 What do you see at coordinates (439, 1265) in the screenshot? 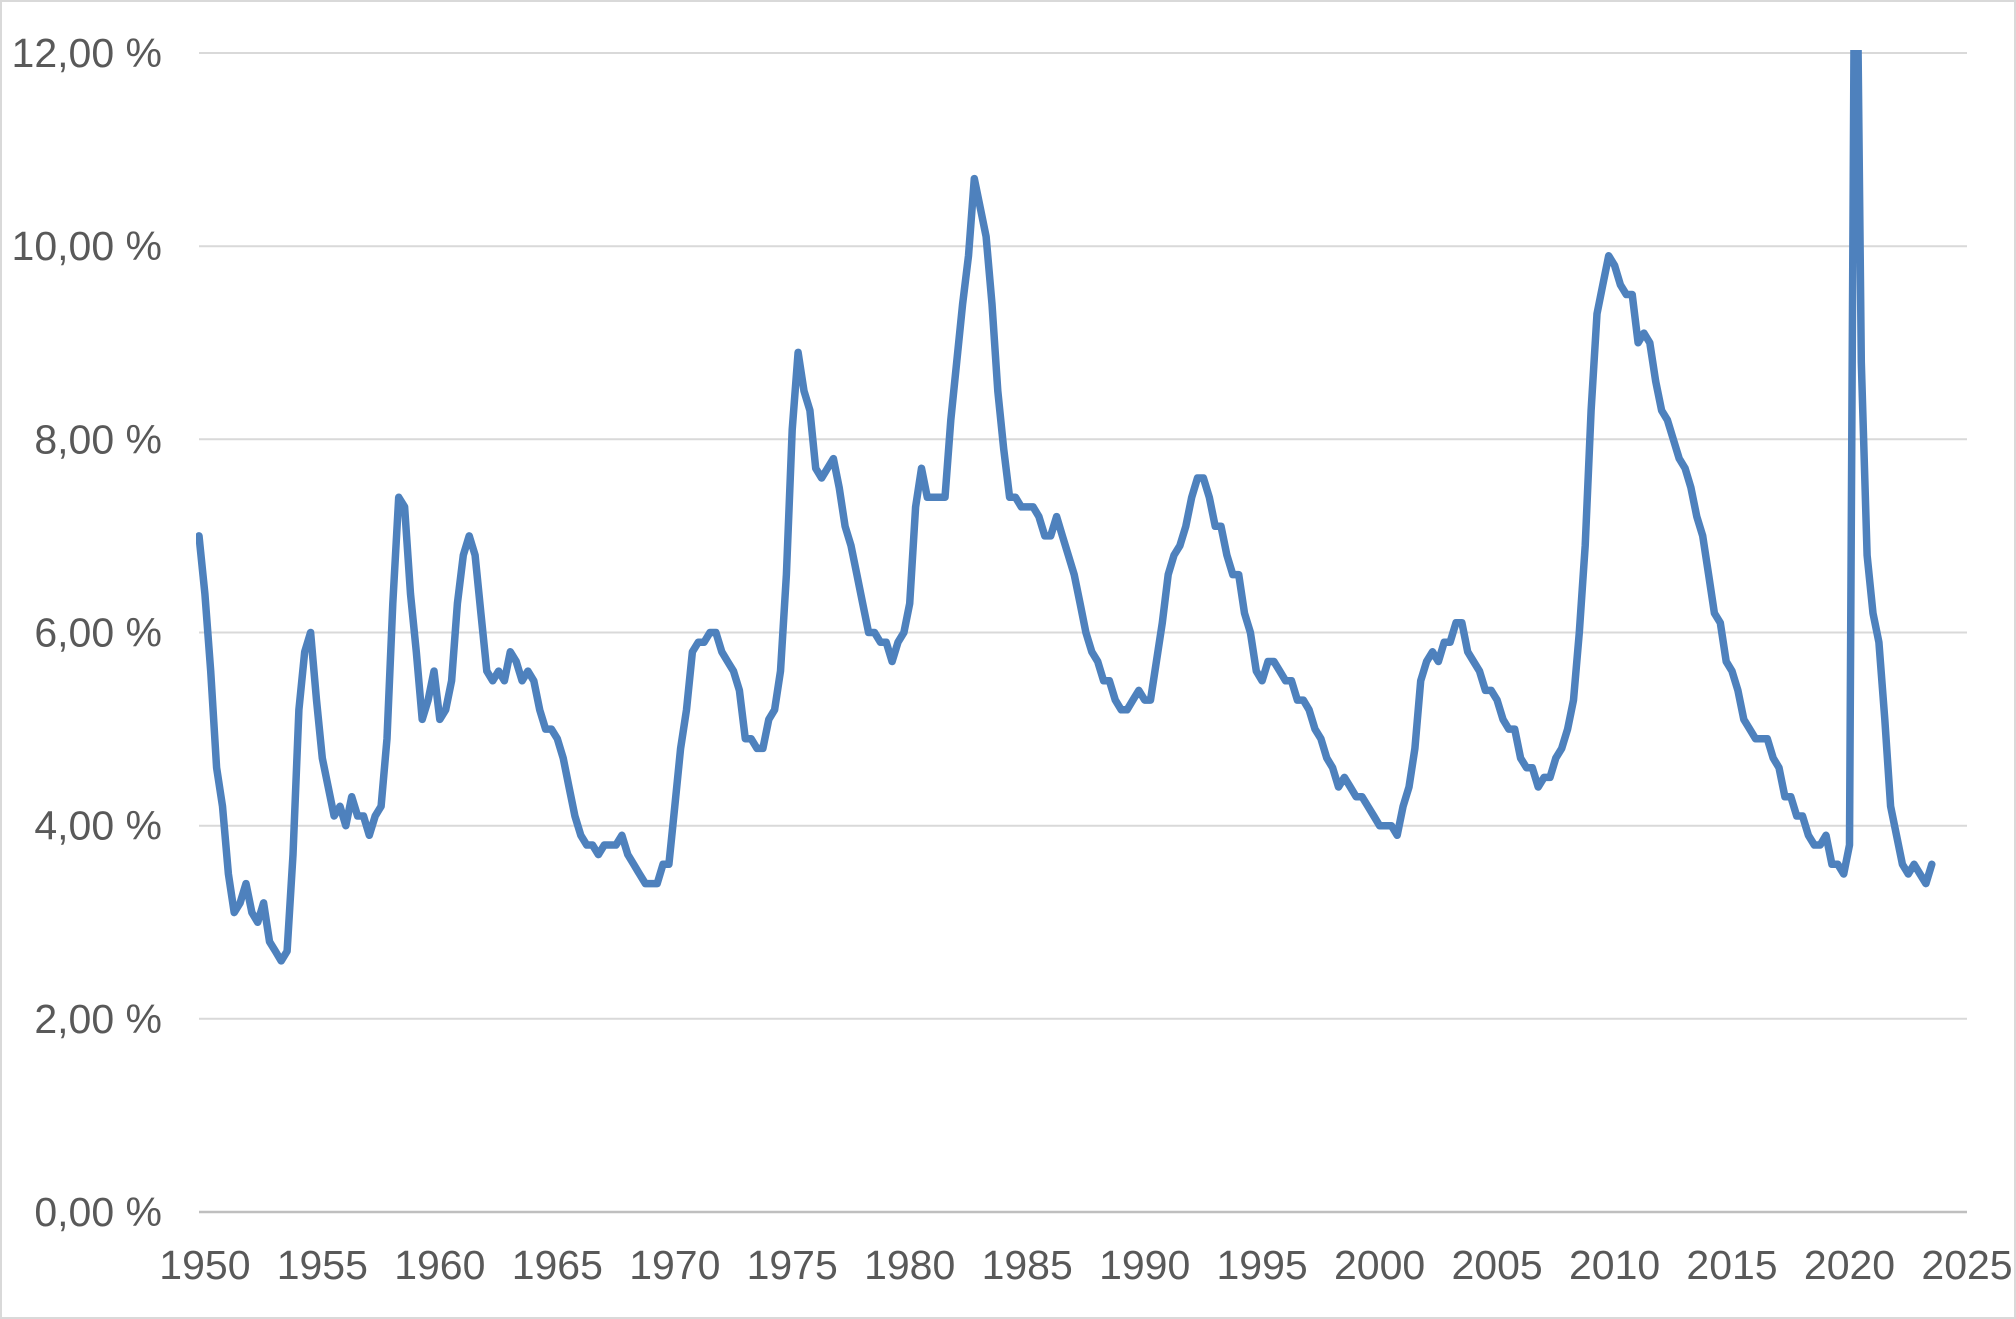
I see `x-tick-label-1960: 1960` at bounding box center [439, 1265].